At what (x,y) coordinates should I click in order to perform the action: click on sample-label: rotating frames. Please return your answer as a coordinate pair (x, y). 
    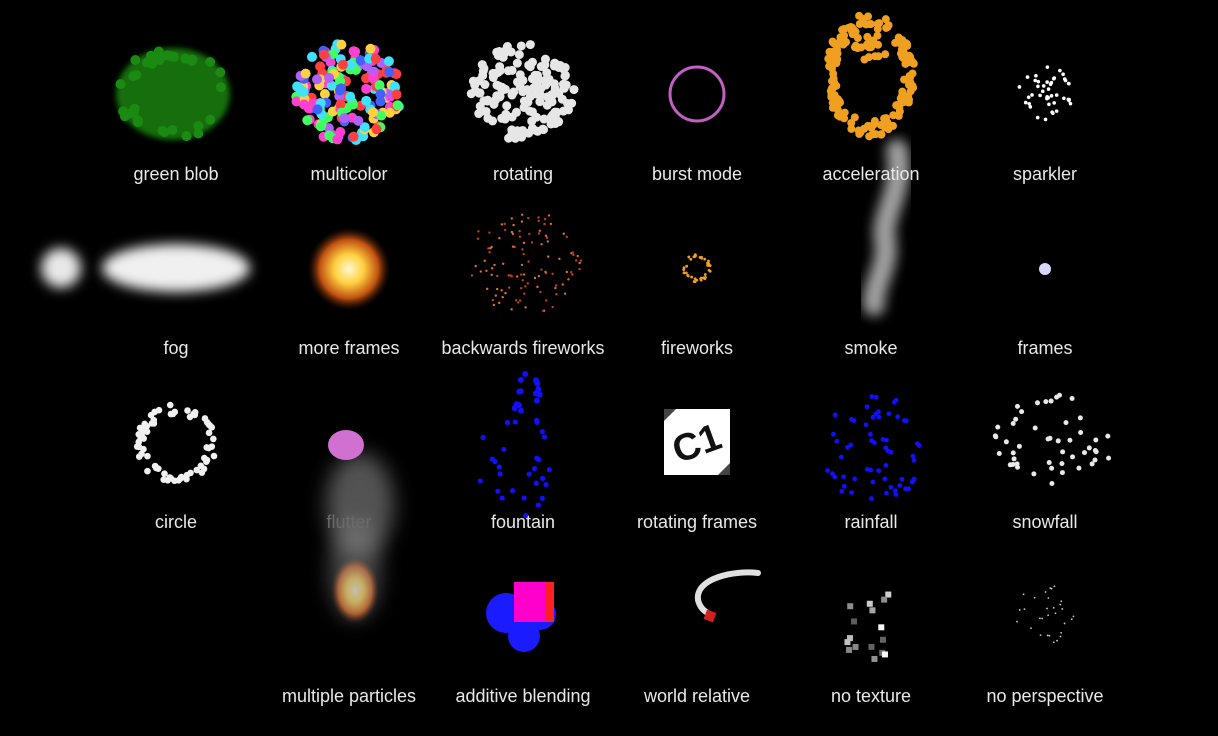
    Looking at the image, I should click on (697, 522).